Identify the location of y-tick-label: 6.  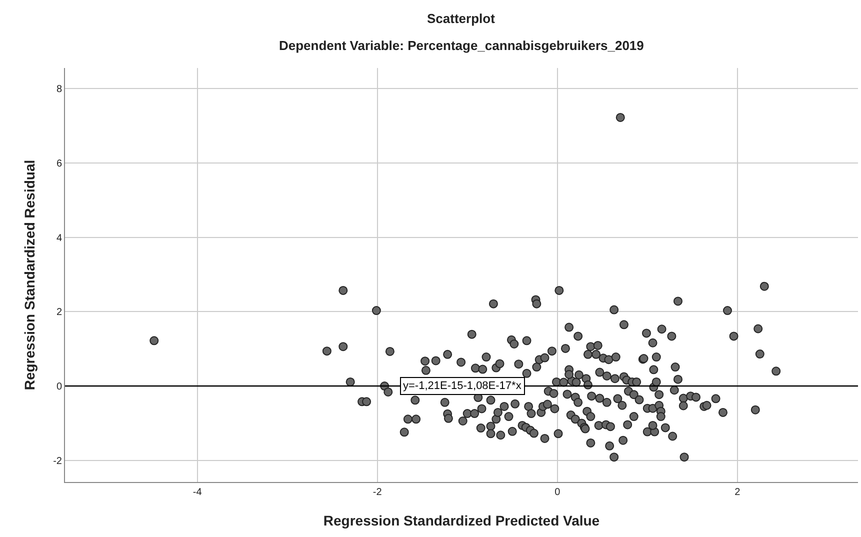
(59, 164).